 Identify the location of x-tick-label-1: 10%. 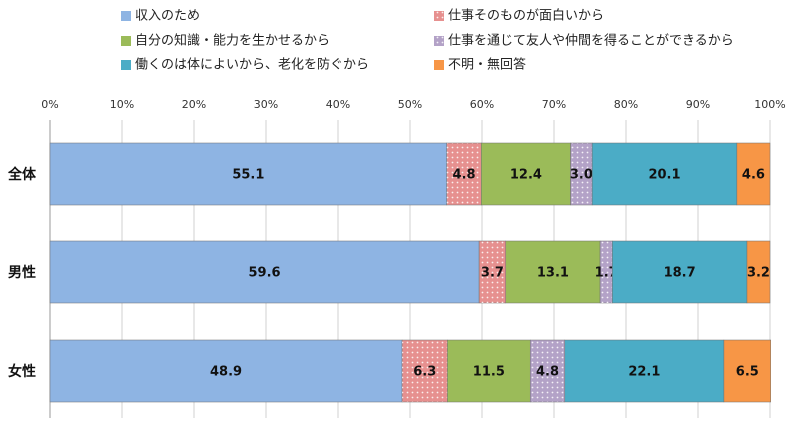
(122, 104).